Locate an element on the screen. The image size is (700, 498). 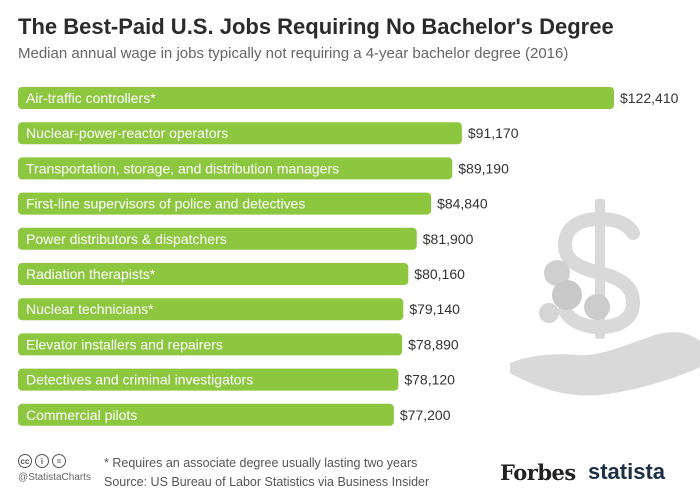
hand-icon is located at coordinates (605, 364).